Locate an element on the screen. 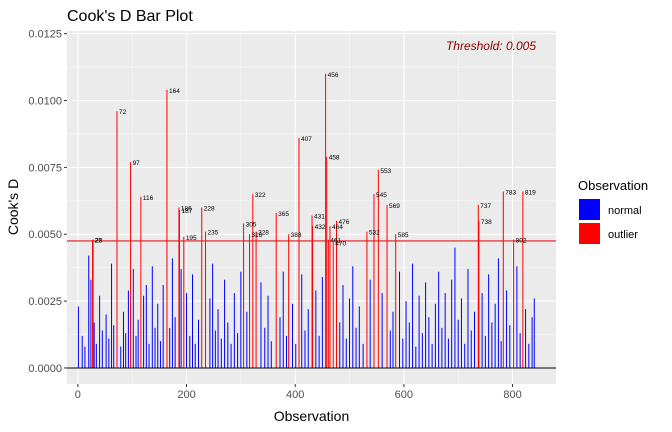  y-tick-label: 0.0100 is located at coordinates (45, 102).